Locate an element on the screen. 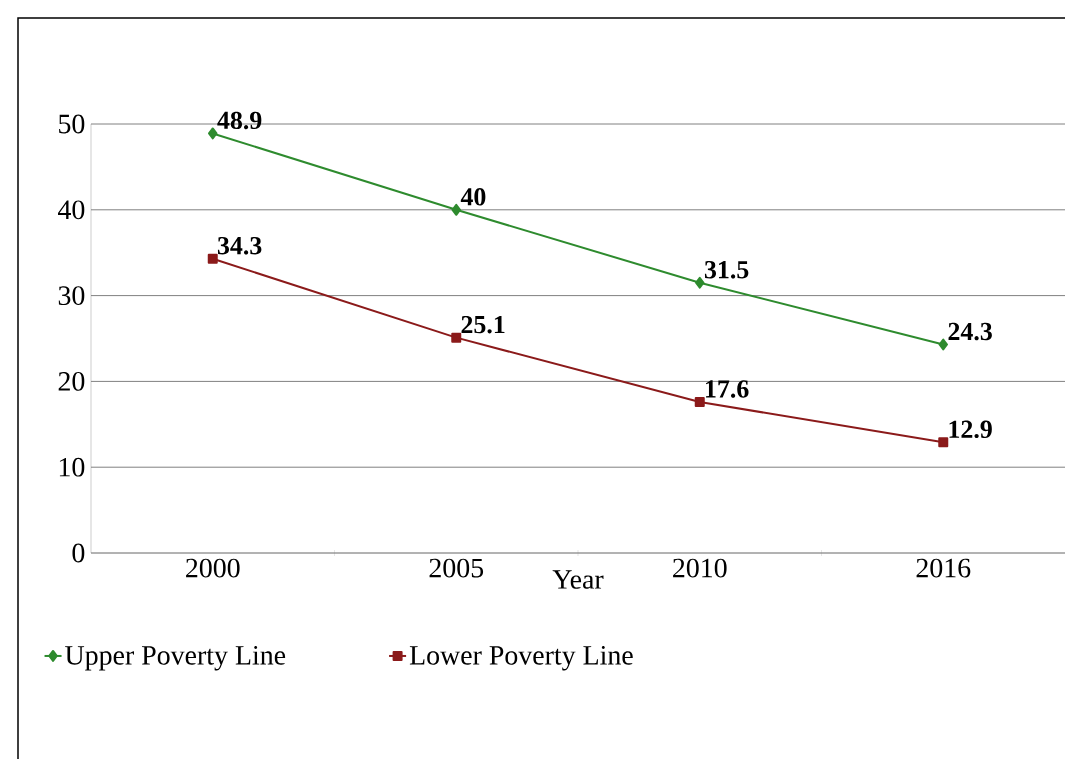 This screenshot has height=759, width=1065. data-label: 12.9 is located at coordinates (970, 429).